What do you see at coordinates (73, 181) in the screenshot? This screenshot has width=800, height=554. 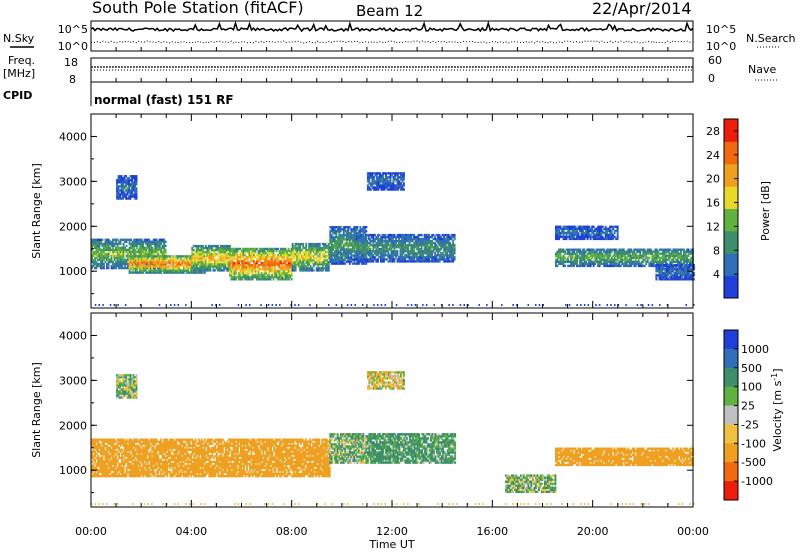 I see `y-tick-label: 3000` at bounding box center [73, 181].